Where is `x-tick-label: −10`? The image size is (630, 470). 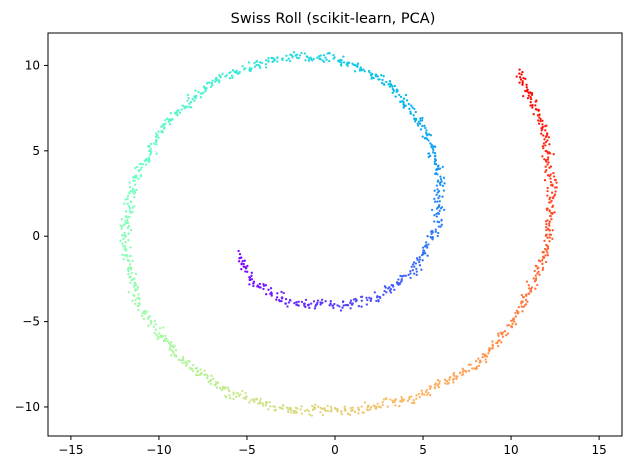
x-tick-label: −10 is located at coordinates (158, 450).